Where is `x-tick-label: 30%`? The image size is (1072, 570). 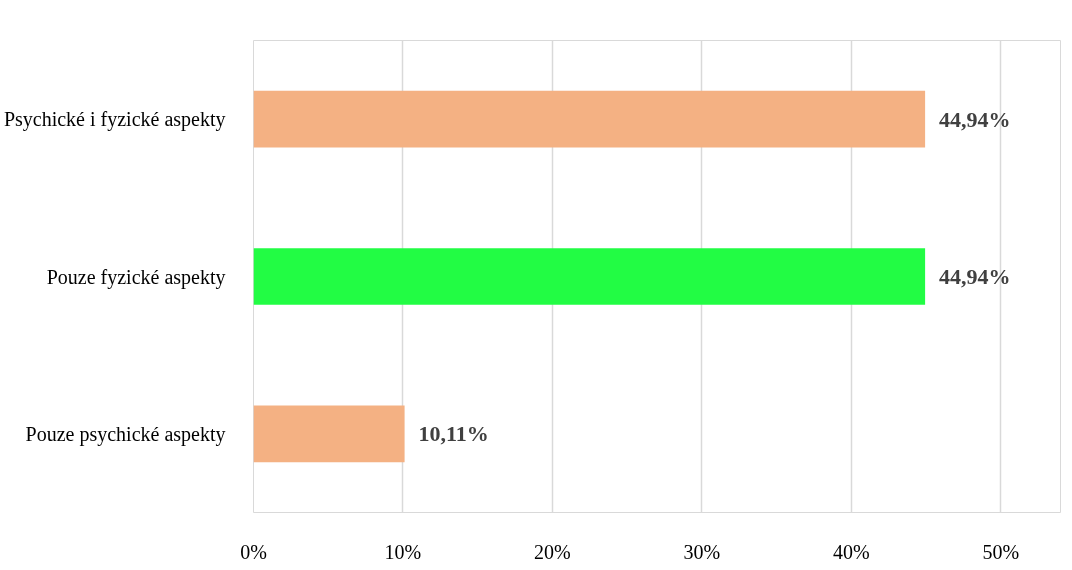 x-tick-label: 30% is located at coordinates (702, 551).